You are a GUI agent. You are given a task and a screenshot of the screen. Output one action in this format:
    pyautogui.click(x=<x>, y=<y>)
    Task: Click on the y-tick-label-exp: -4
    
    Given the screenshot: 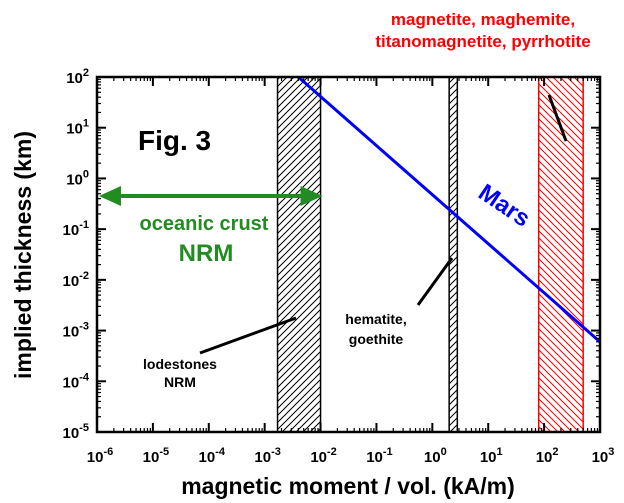 What is the action you would take?
    pyautogui.click(x=84, y=377)
    